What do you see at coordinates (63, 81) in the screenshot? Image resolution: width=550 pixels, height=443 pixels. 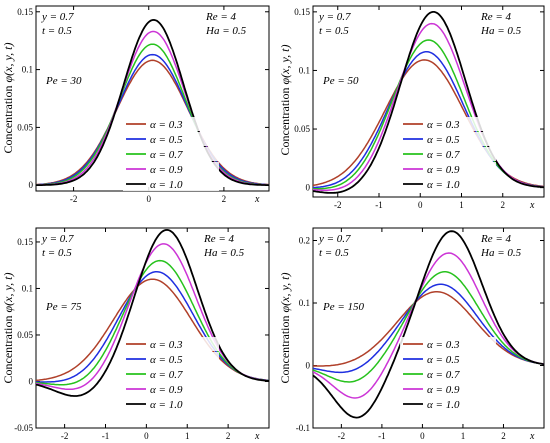 I see `peclet-label: Pe = 30` at bounding box center [63, 81].